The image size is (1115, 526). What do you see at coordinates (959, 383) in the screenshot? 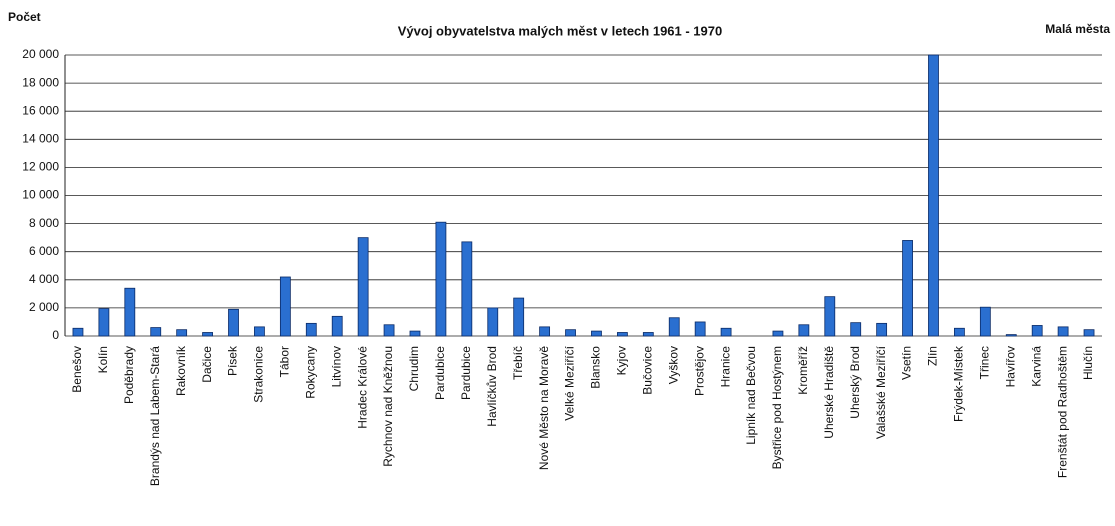
I see `x-tick-label: Frýdek-Místek` at bounding box center [959, 383].